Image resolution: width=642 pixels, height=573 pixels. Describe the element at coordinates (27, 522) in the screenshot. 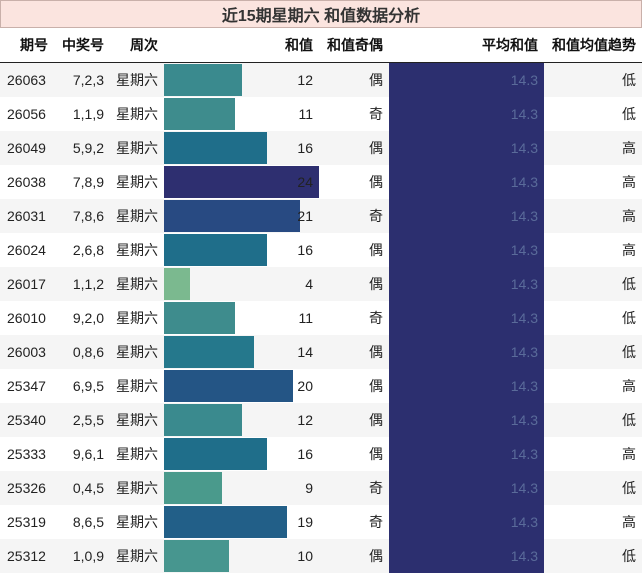

I see `cell-issue: 25319` at that location.